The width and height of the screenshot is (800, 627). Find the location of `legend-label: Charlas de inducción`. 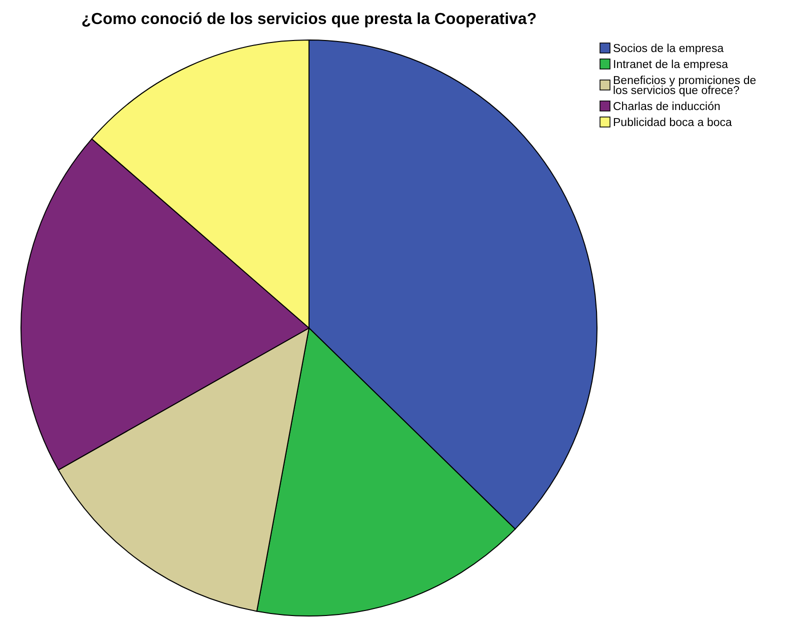

legend-label: Charlas de inducción is located at coordinates (666, 107).